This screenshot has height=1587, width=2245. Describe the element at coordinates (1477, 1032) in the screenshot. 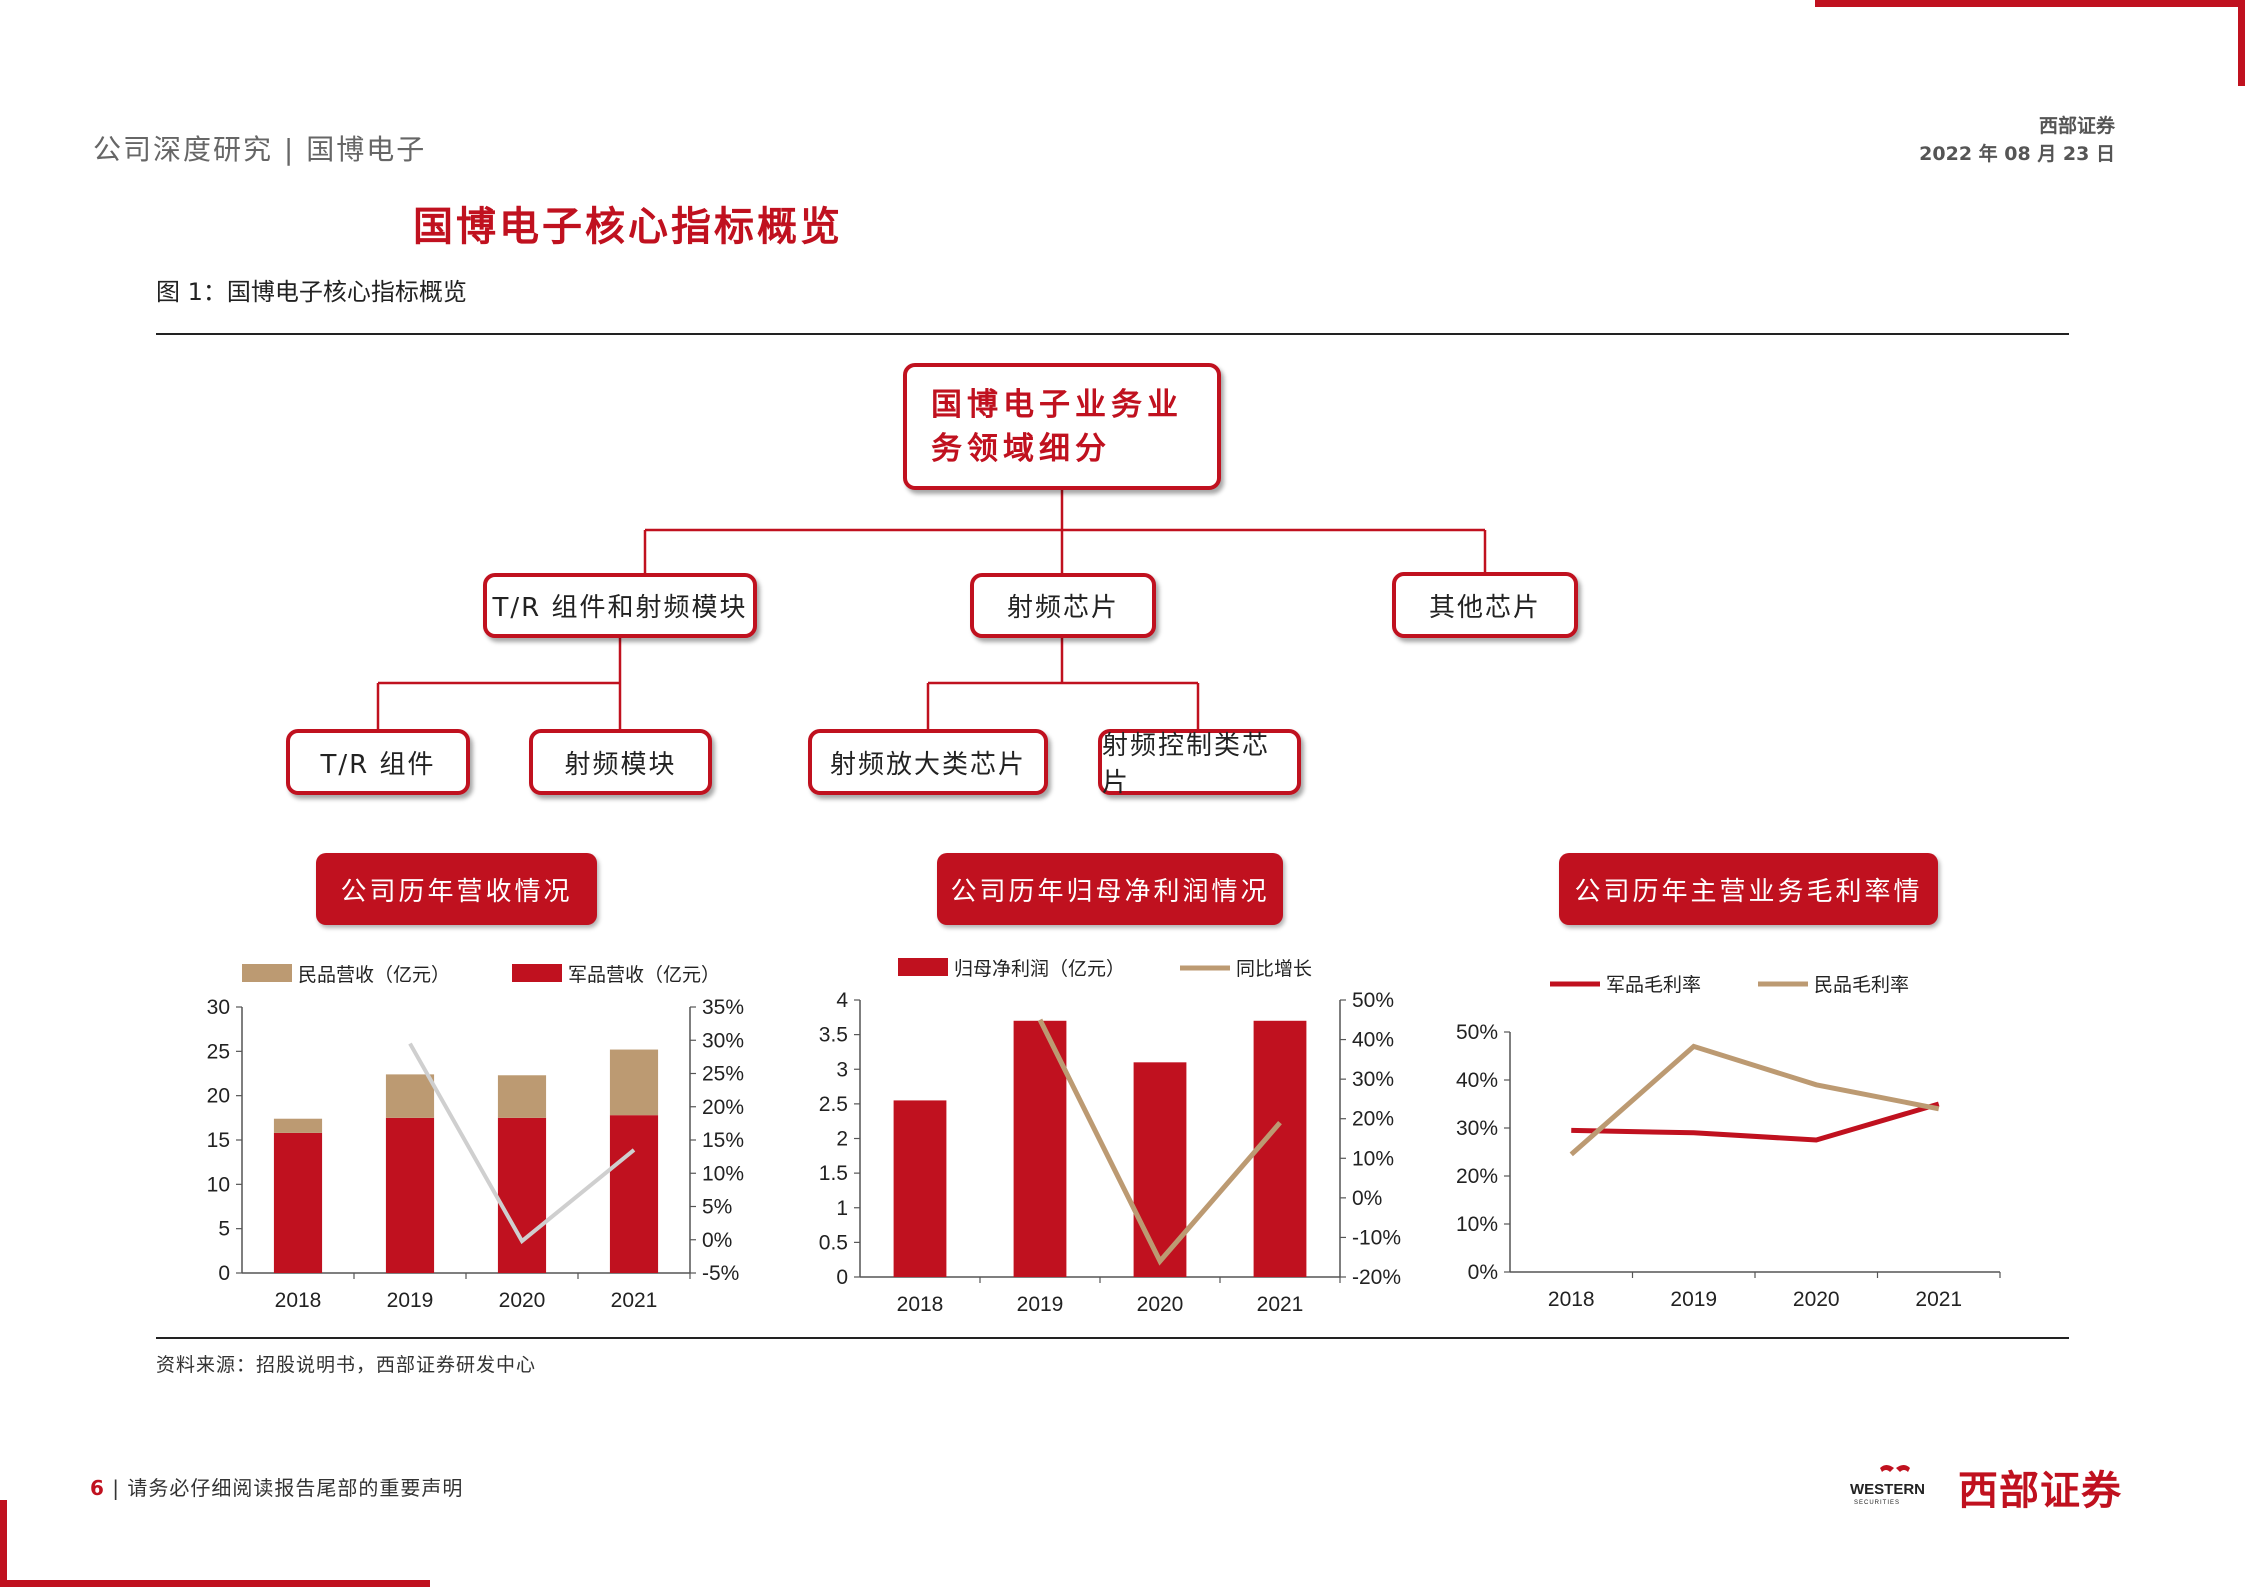

I see `y-tick-label: 50%` at that location.